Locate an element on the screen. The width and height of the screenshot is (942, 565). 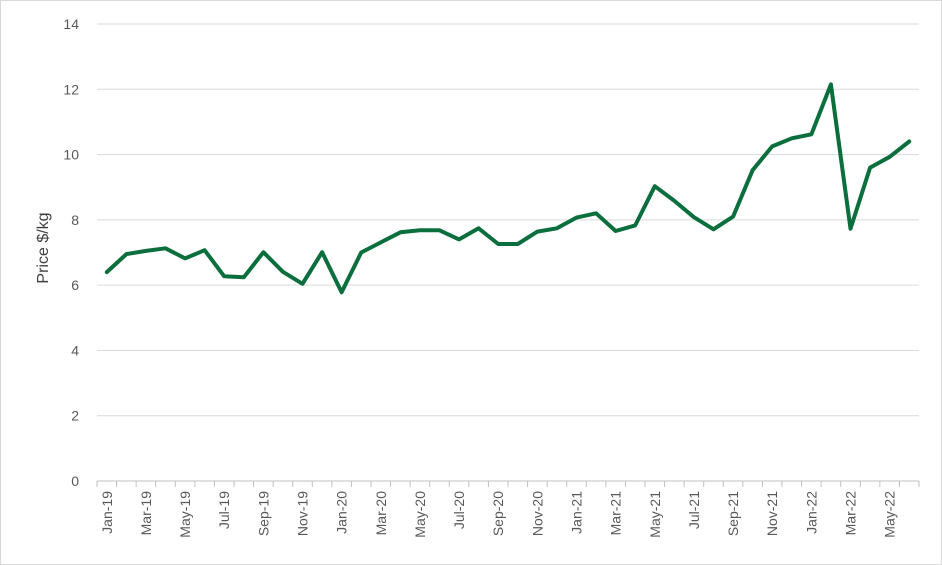
x-tick-label: Jan-21 is located at coordinates (577, 512).